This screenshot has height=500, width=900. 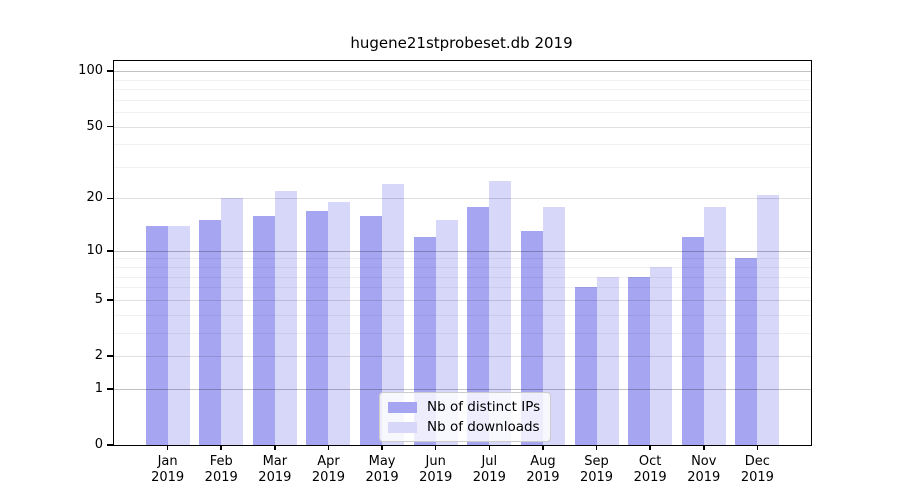 What do you see at coordinates (596, 461) in the screenshot?
I see `x-tick-label-month-sep: Sep` at bounding box center [596, 461].